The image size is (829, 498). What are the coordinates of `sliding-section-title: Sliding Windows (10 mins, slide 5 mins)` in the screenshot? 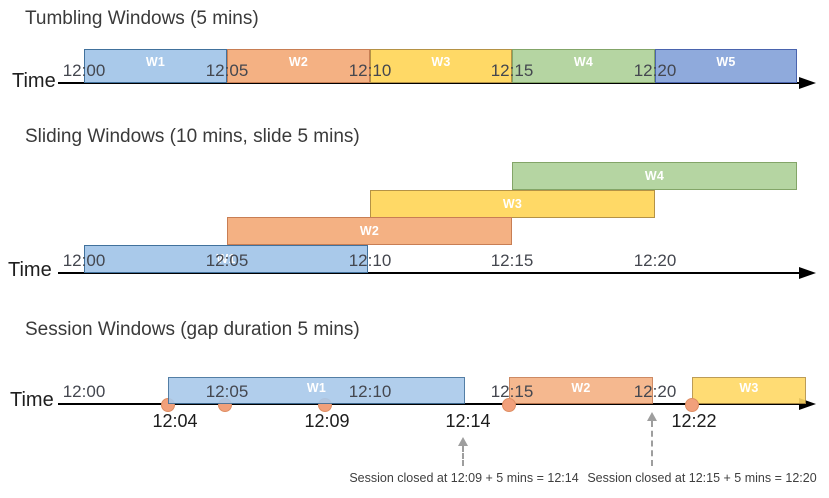 It's located at (192, 136).